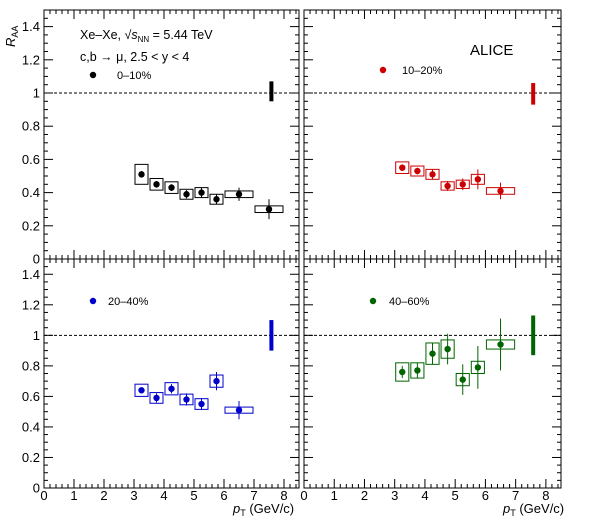 This screenshot has height=529, width=595. I want to click on legend-label-20-40: 20–40%, so click(128, 302).